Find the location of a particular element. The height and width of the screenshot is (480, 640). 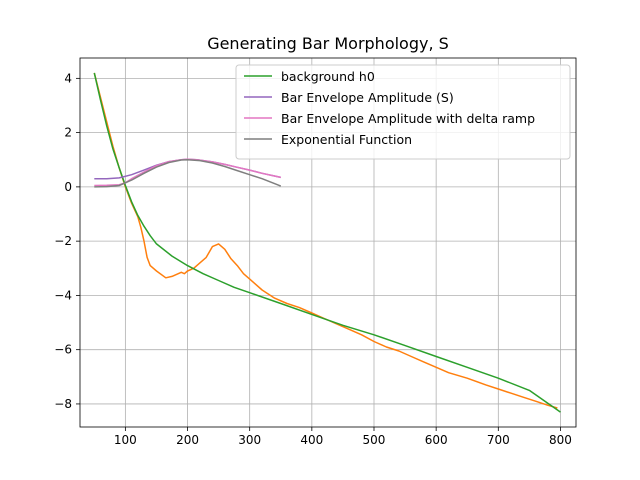

legend-label: background h0 is located at coordinates (328, 76).